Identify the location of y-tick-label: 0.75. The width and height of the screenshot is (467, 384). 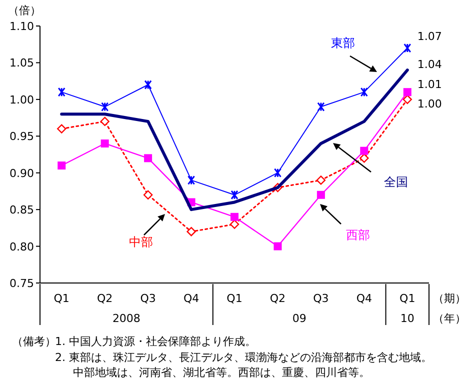
(22, 283).